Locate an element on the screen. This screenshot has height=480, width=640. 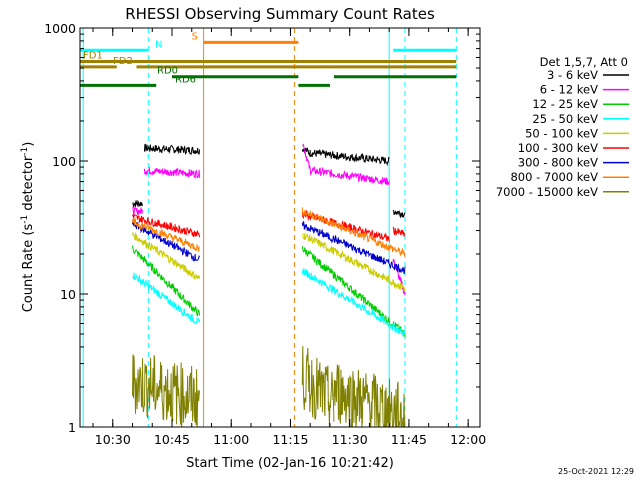
legend-label-6: 300 - 800 keV is located at coordinates (558, 163).